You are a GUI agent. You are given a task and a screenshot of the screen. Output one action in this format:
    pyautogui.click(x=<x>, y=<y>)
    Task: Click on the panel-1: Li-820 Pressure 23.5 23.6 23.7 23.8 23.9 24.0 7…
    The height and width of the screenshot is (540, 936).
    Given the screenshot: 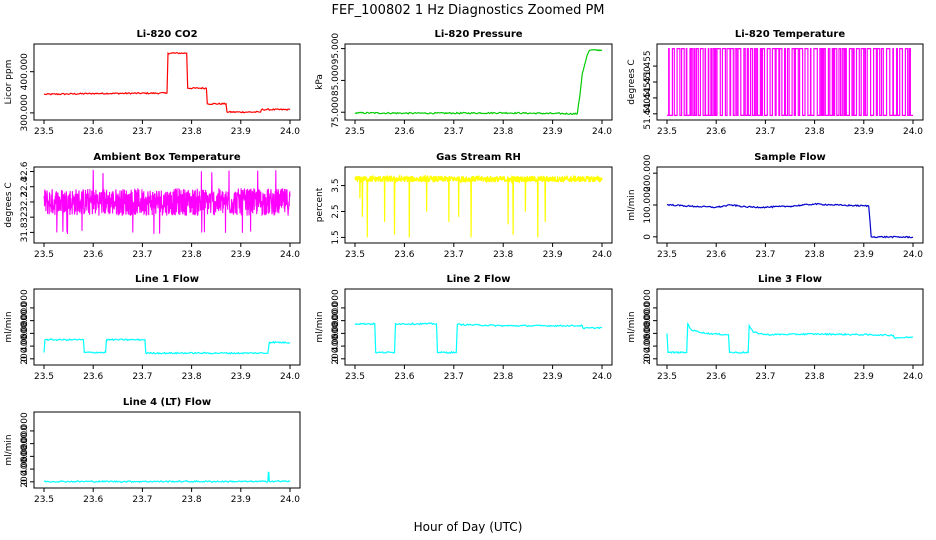 What is the action you would take?
    pyautogui.click(x=464, y=83)
    